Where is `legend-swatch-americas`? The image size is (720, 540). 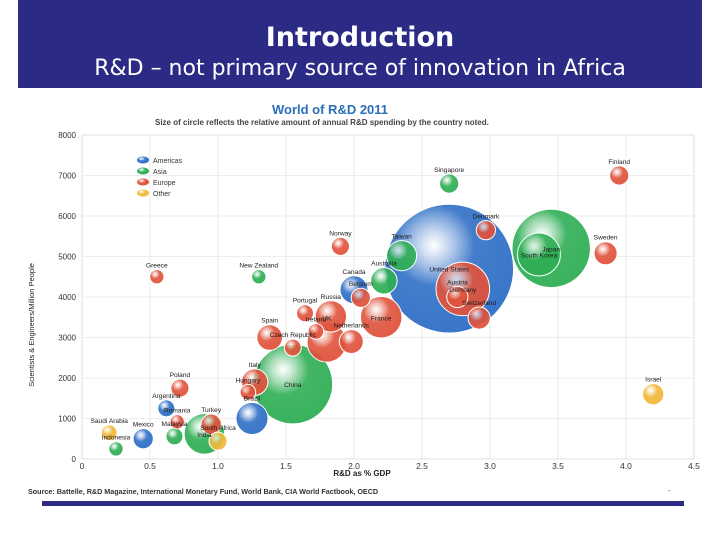
legend-swatch-americas is located at coordinates (143, 160).